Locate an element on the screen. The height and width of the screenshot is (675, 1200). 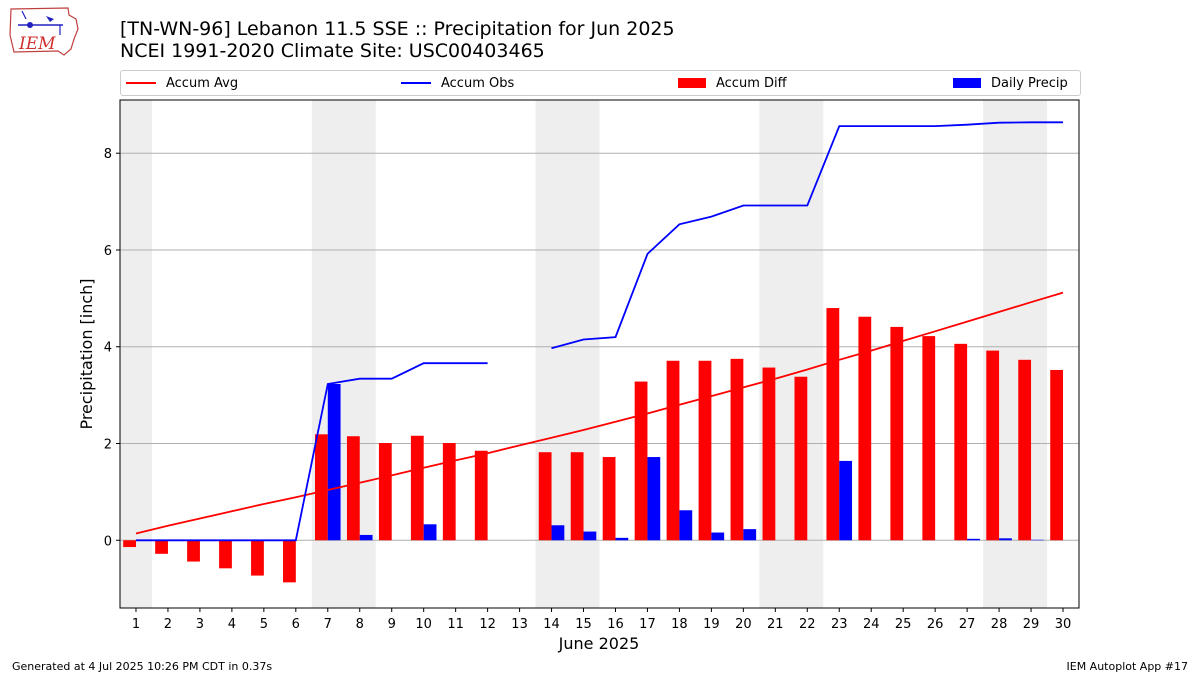
legend-label: Accum Avg is located at coordinates (202, 83).